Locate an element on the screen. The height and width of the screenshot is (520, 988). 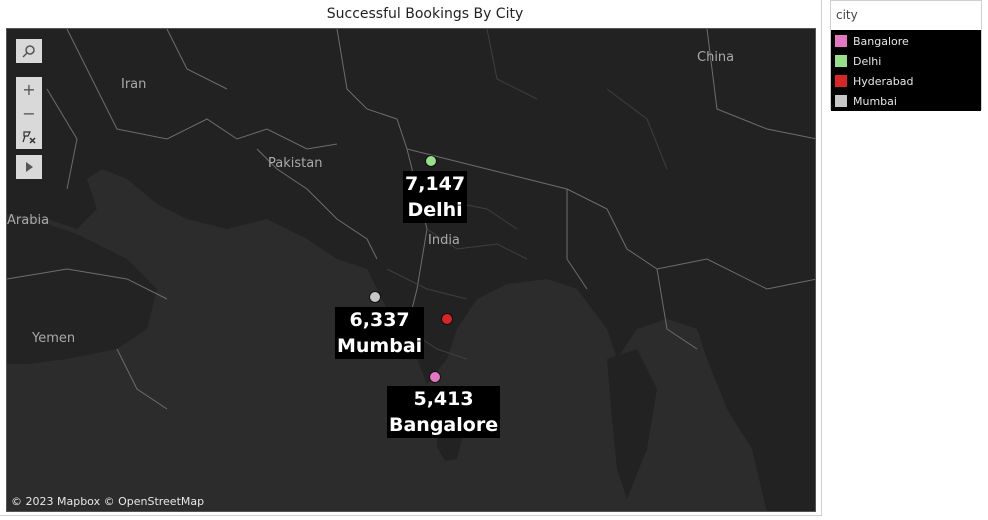
city-legend: city Bangalore Delhi Hyderabad Mumbai is located at coordinates (906, 55).